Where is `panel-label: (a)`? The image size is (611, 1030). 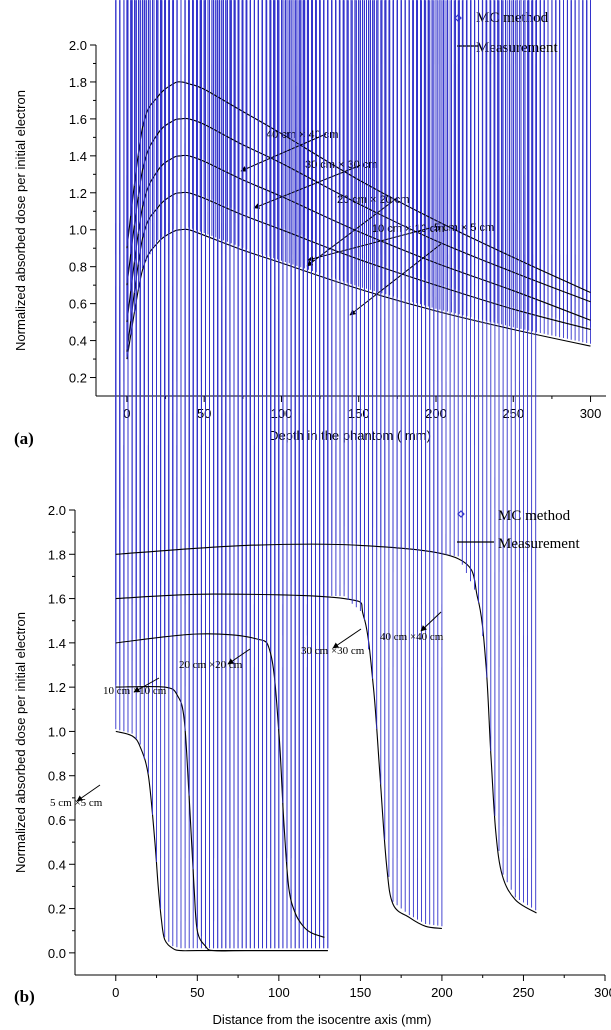
panel-label: (a) is located at coordinates (24, 438).